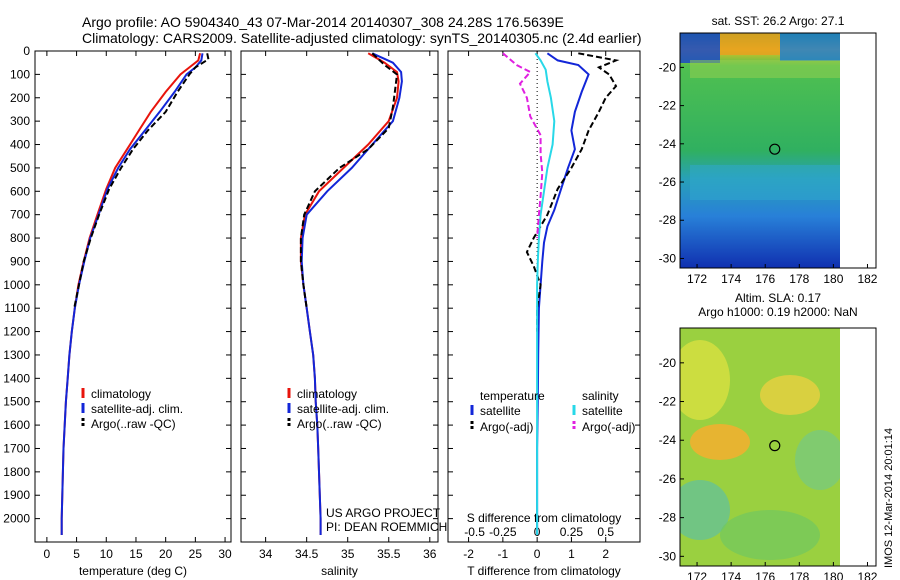 The width and height of the screenshot is (900, 580). I want to click on x-tick-label: -1, so click(503, 554).